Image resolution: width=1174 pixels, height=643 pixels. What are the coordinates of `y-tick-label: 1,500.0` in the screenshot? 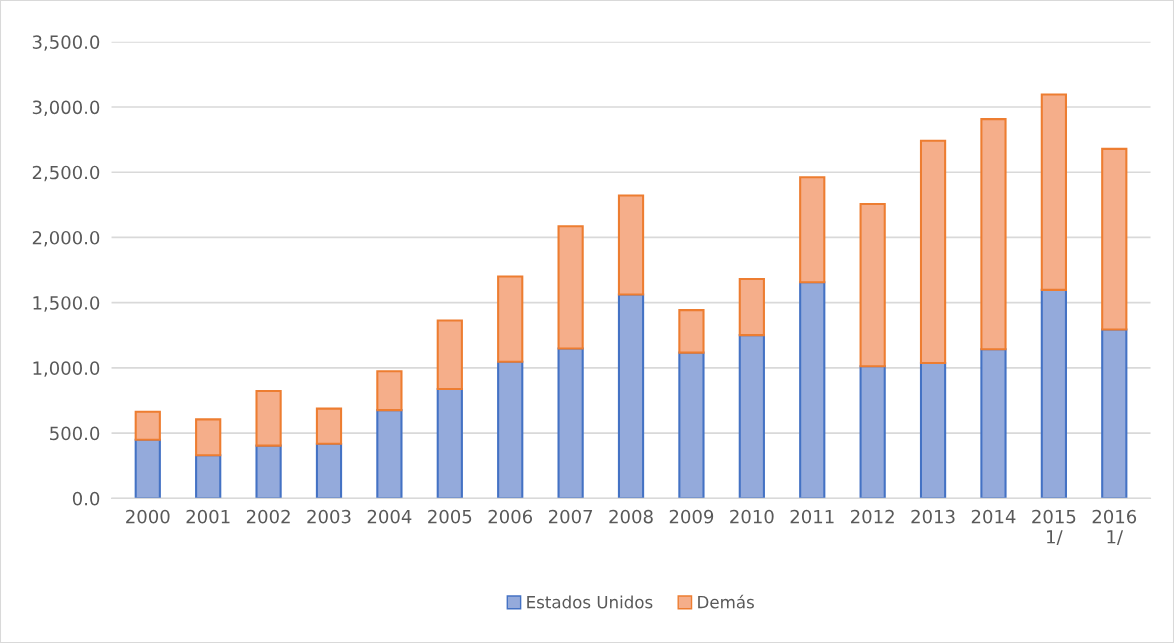 It's located at (66, 304).